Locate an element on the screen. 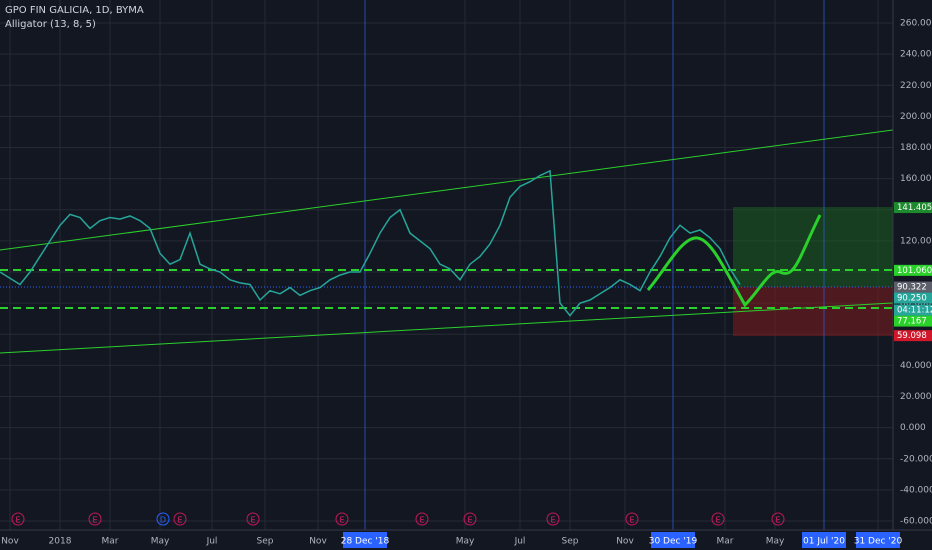  price-badge-label: 59.098 is located at coordinates (912, 336).